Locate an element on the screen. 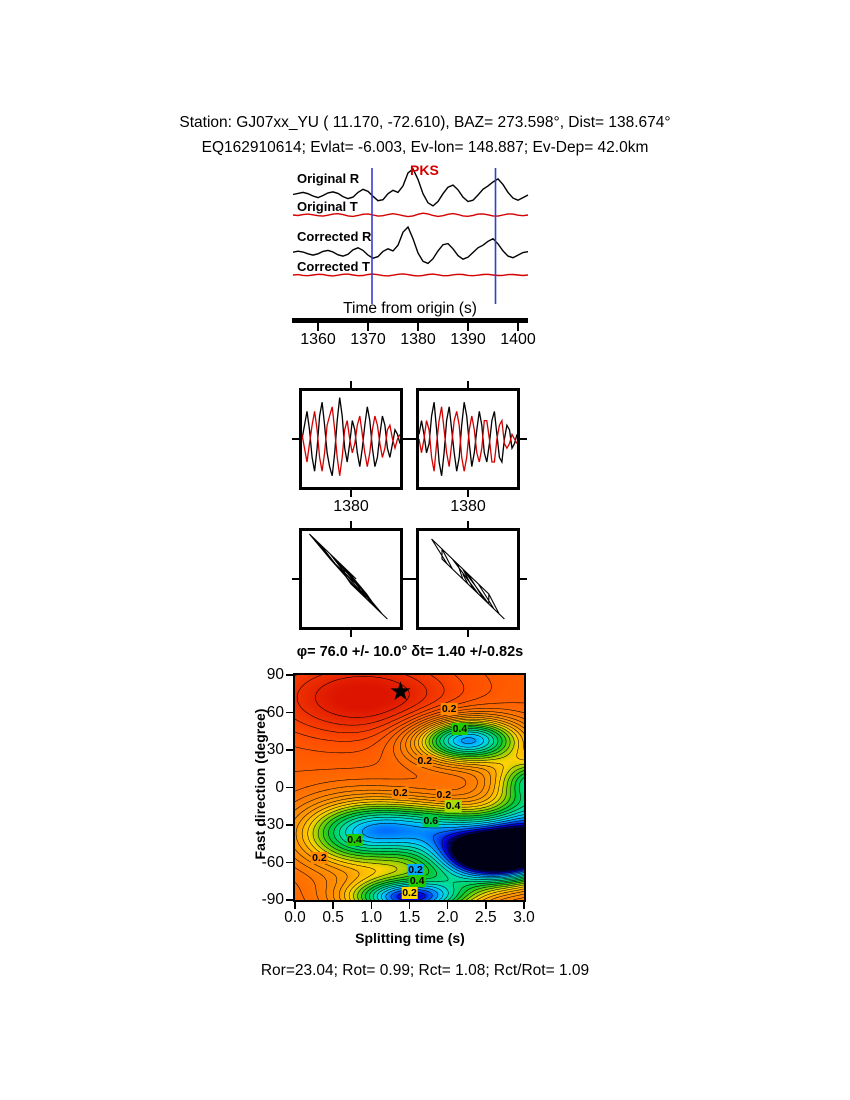 The image size is (850, 1100). trace-original-r is located at coordinates (410, 187).